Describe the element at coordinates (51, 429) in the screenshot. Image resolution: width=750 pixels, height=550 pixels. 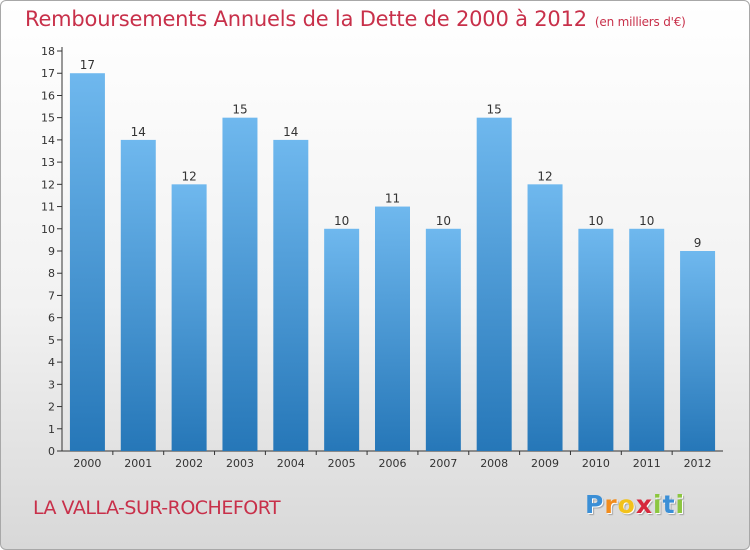
I see `y-tick-label: 1` at that location.